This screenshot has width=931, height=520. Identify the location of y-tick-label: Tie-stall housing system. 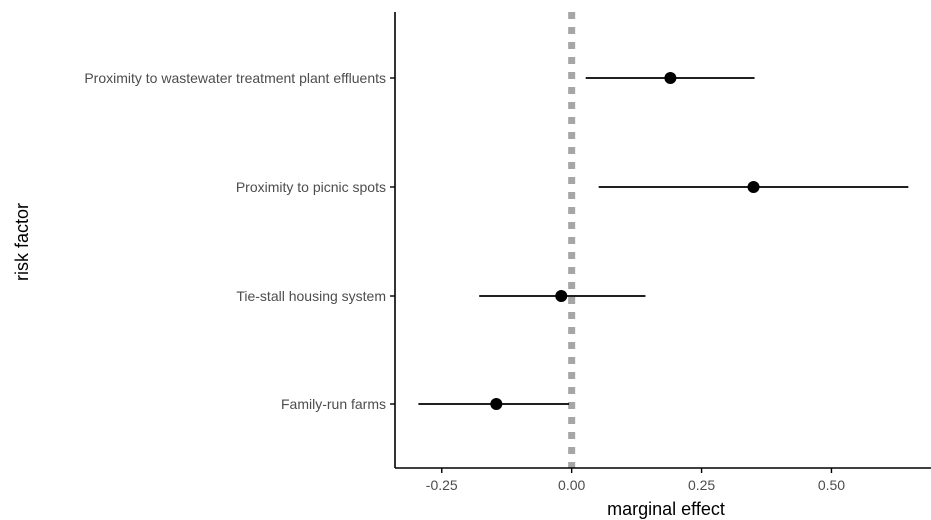
(311, 296).